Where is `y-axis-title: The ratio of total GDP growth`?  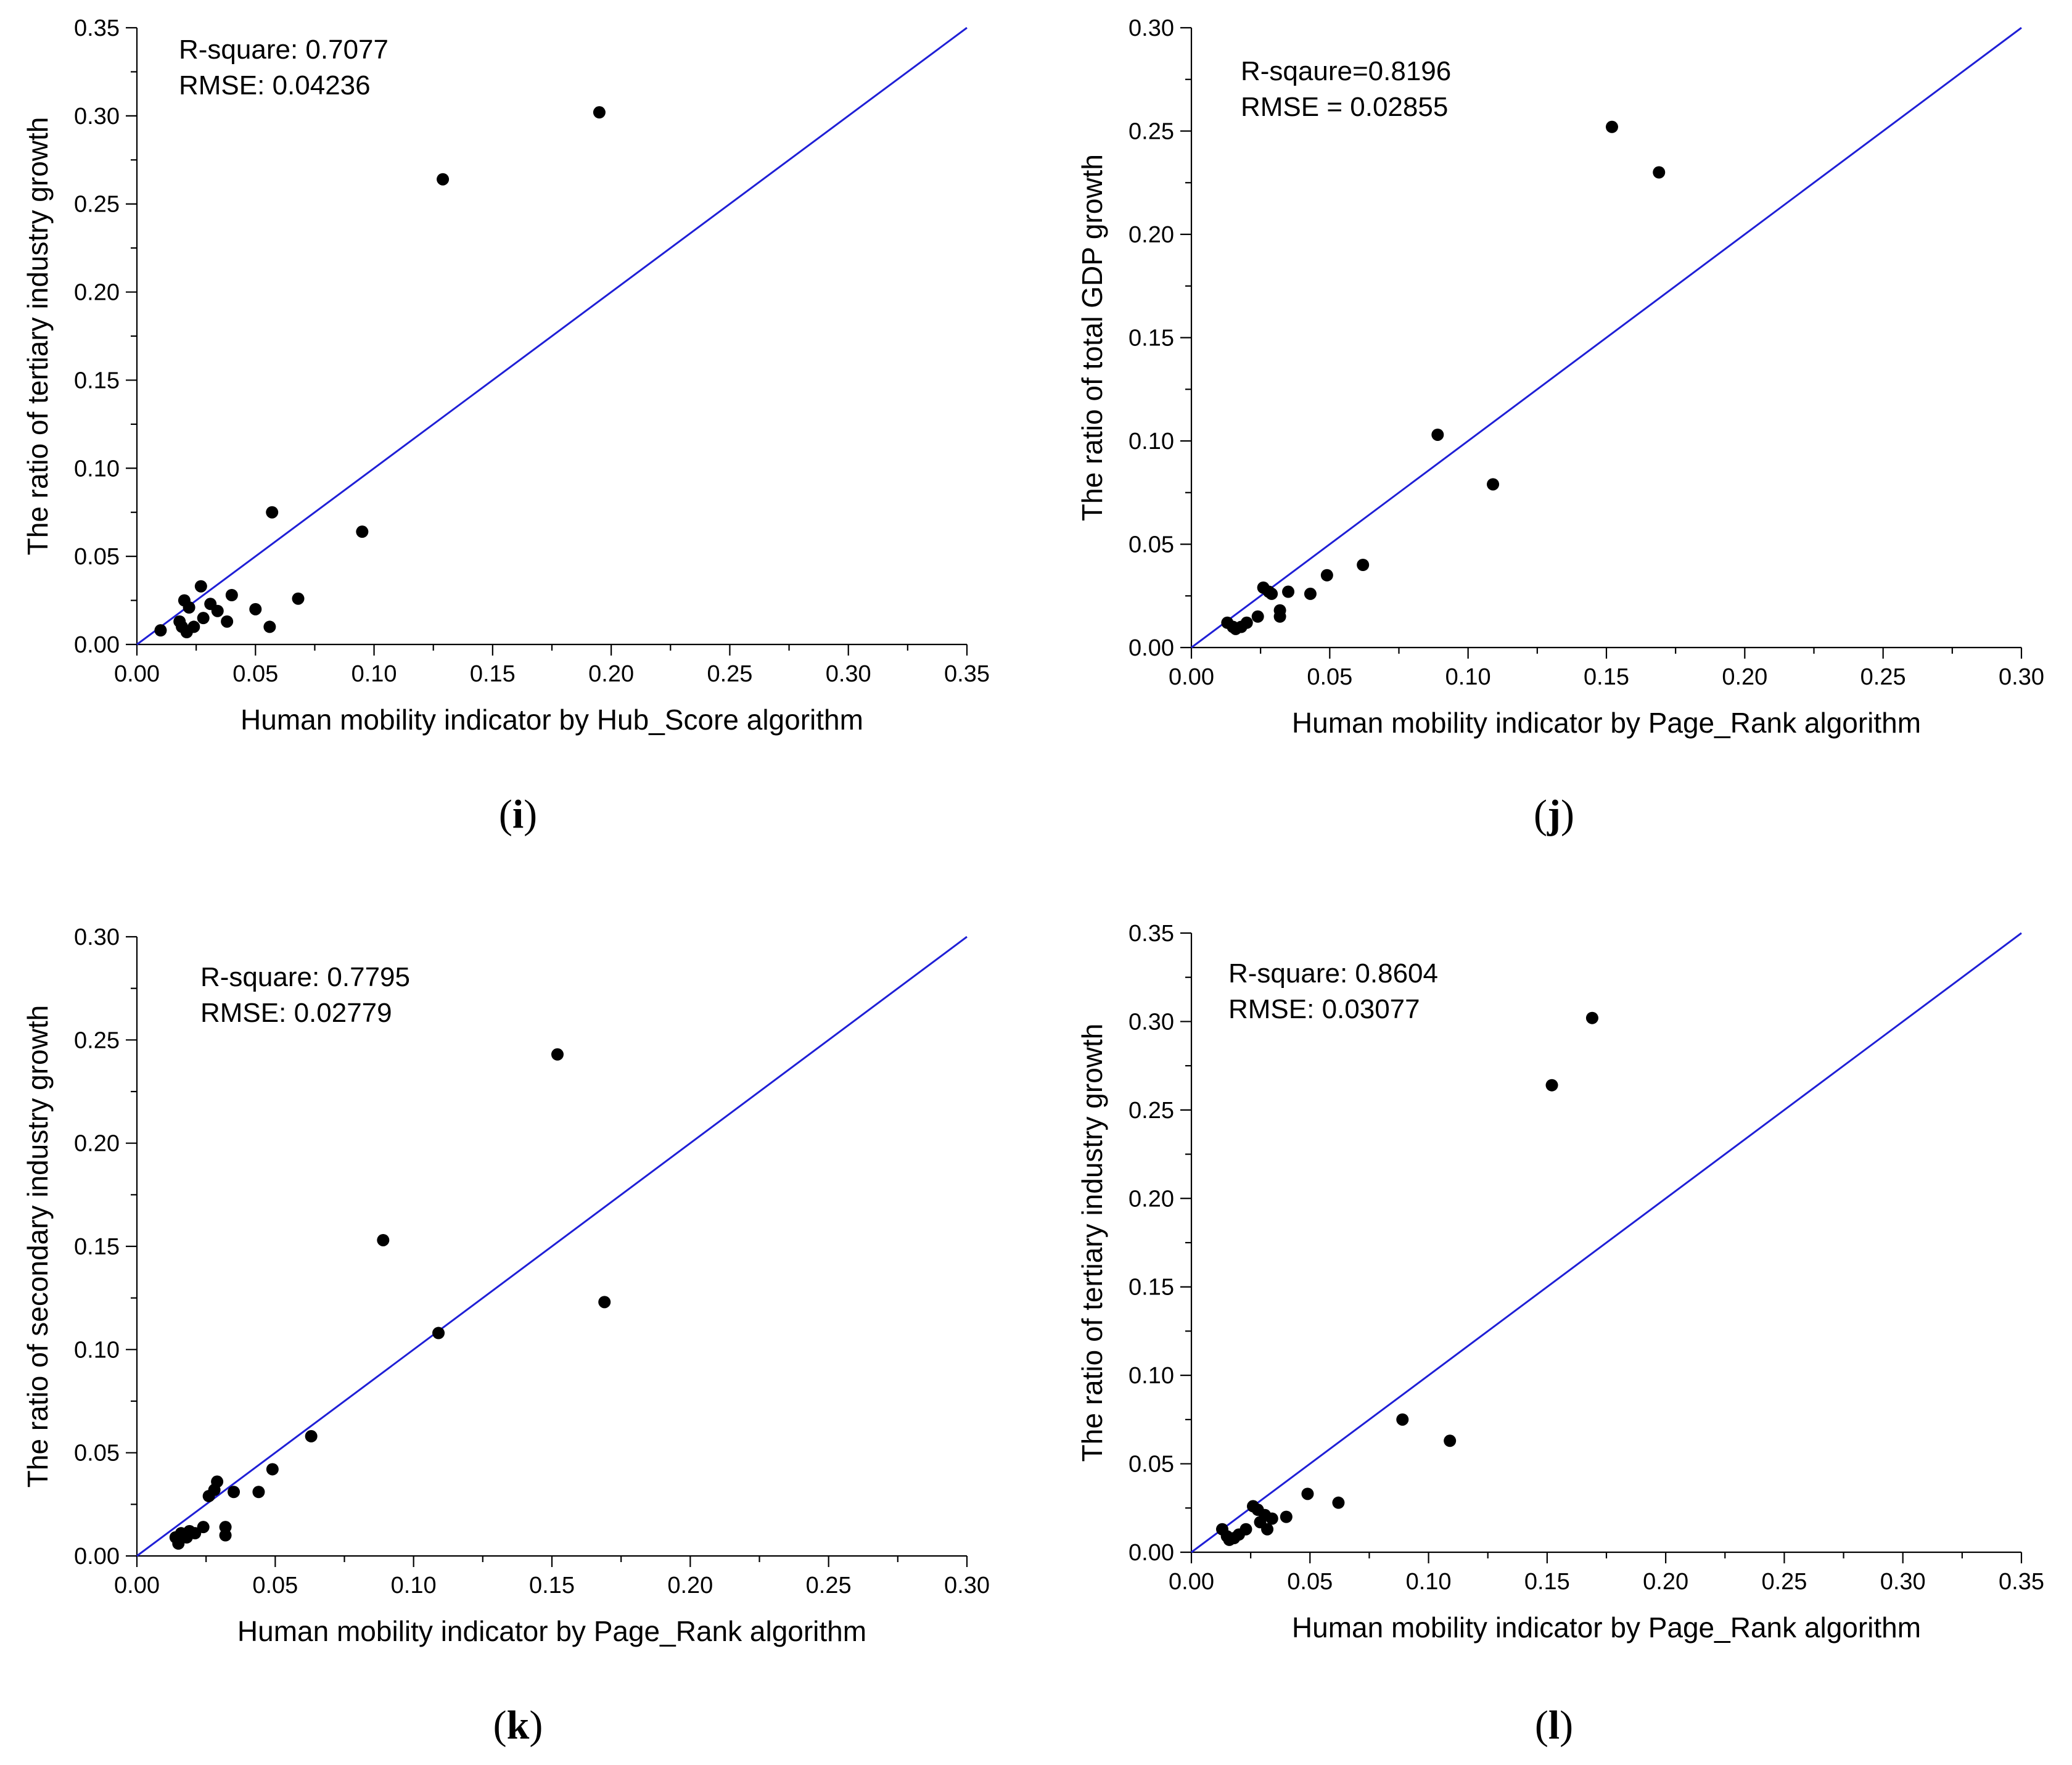
y-axis-title: The ratio of total GDP growth is located at coordinates (1092, 337).